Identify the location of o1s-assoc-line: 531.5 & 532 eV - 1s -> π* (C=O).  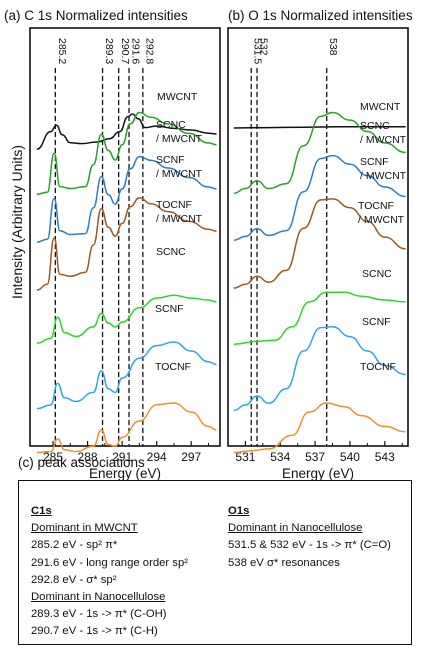
(309, 545).